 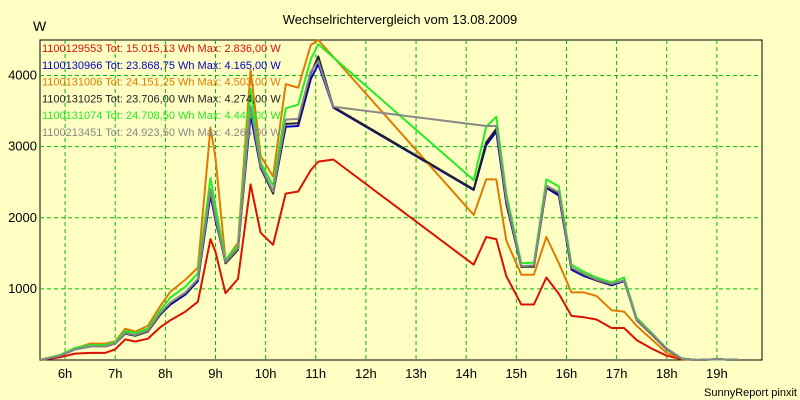 What do you see at coordinates (400, 19) in the screenshot?
I see `chart-title: Wechselrichtervergleich vom 13.08.2009` at bounding box center [400, 19].